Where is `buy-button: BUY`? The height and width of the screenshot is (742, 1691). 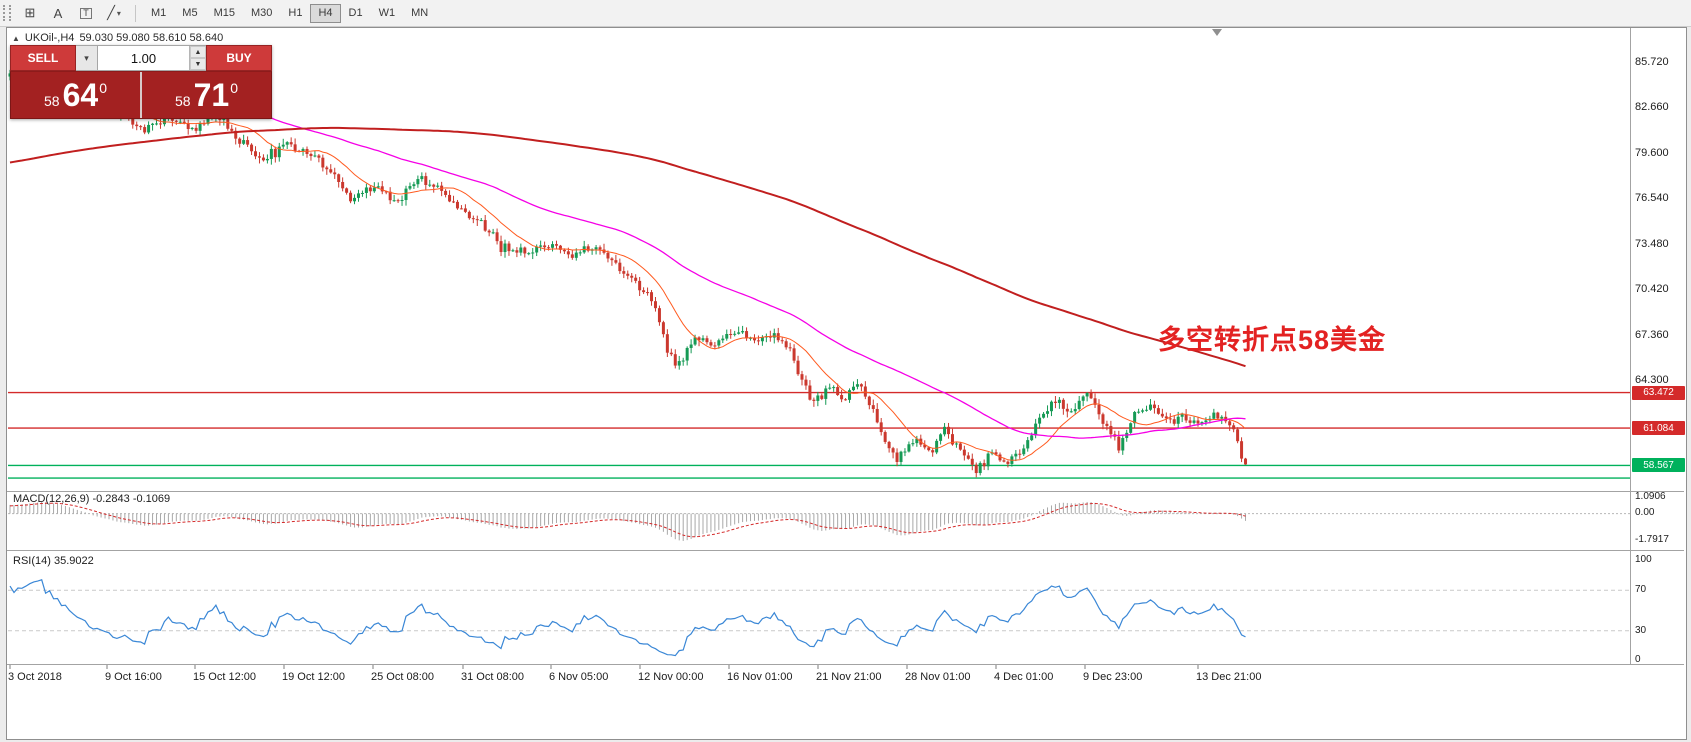
buy-button: BUY is located at coordinates (239, 58).